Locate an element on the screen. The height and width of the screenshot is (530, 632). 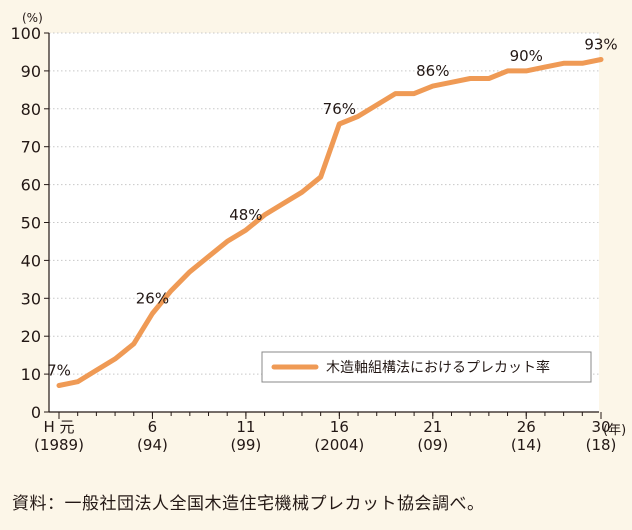
y-tick-label: 70 is located at coordinates (31, 147).